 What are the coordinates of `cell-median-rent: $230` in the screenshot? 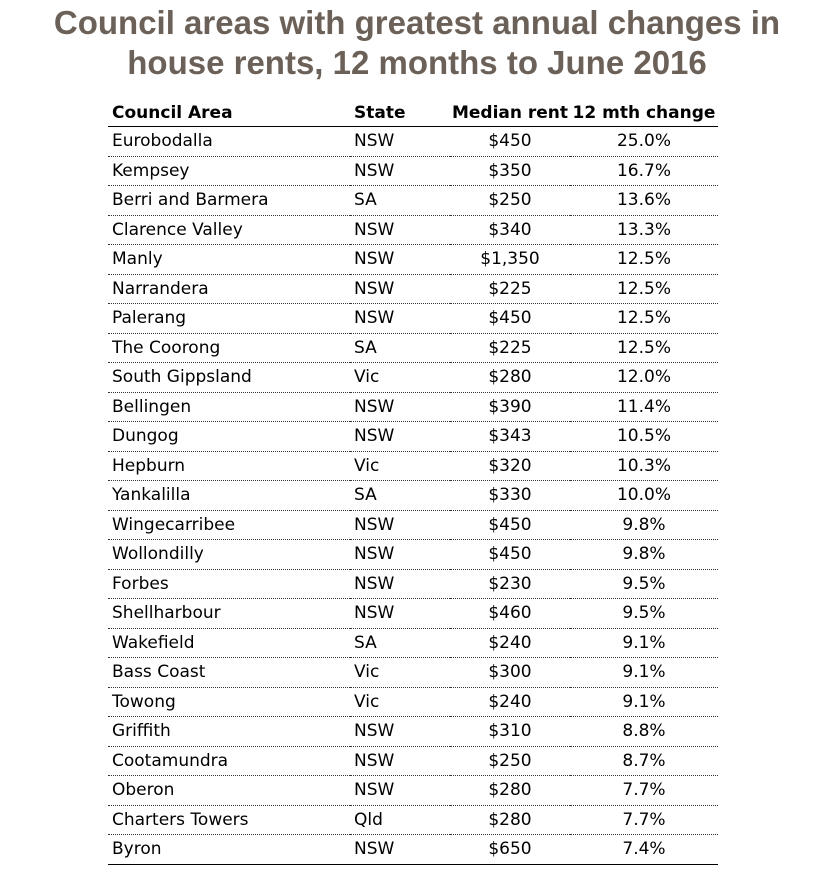 It's located at (510, 584).